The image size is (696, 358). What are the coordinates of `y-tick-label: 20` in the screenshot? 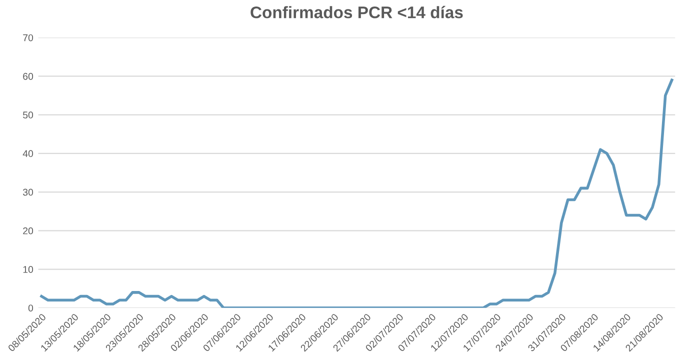 It's located at (28, 230).